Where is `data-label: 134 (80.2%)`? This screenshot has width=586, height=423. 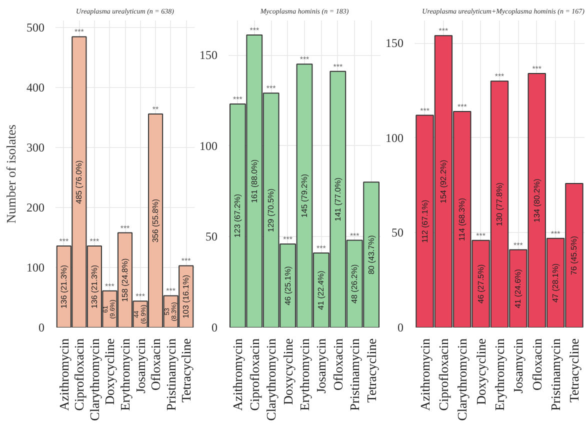
data-label: 134 (80.2%) is located at coordinates (537, 200).